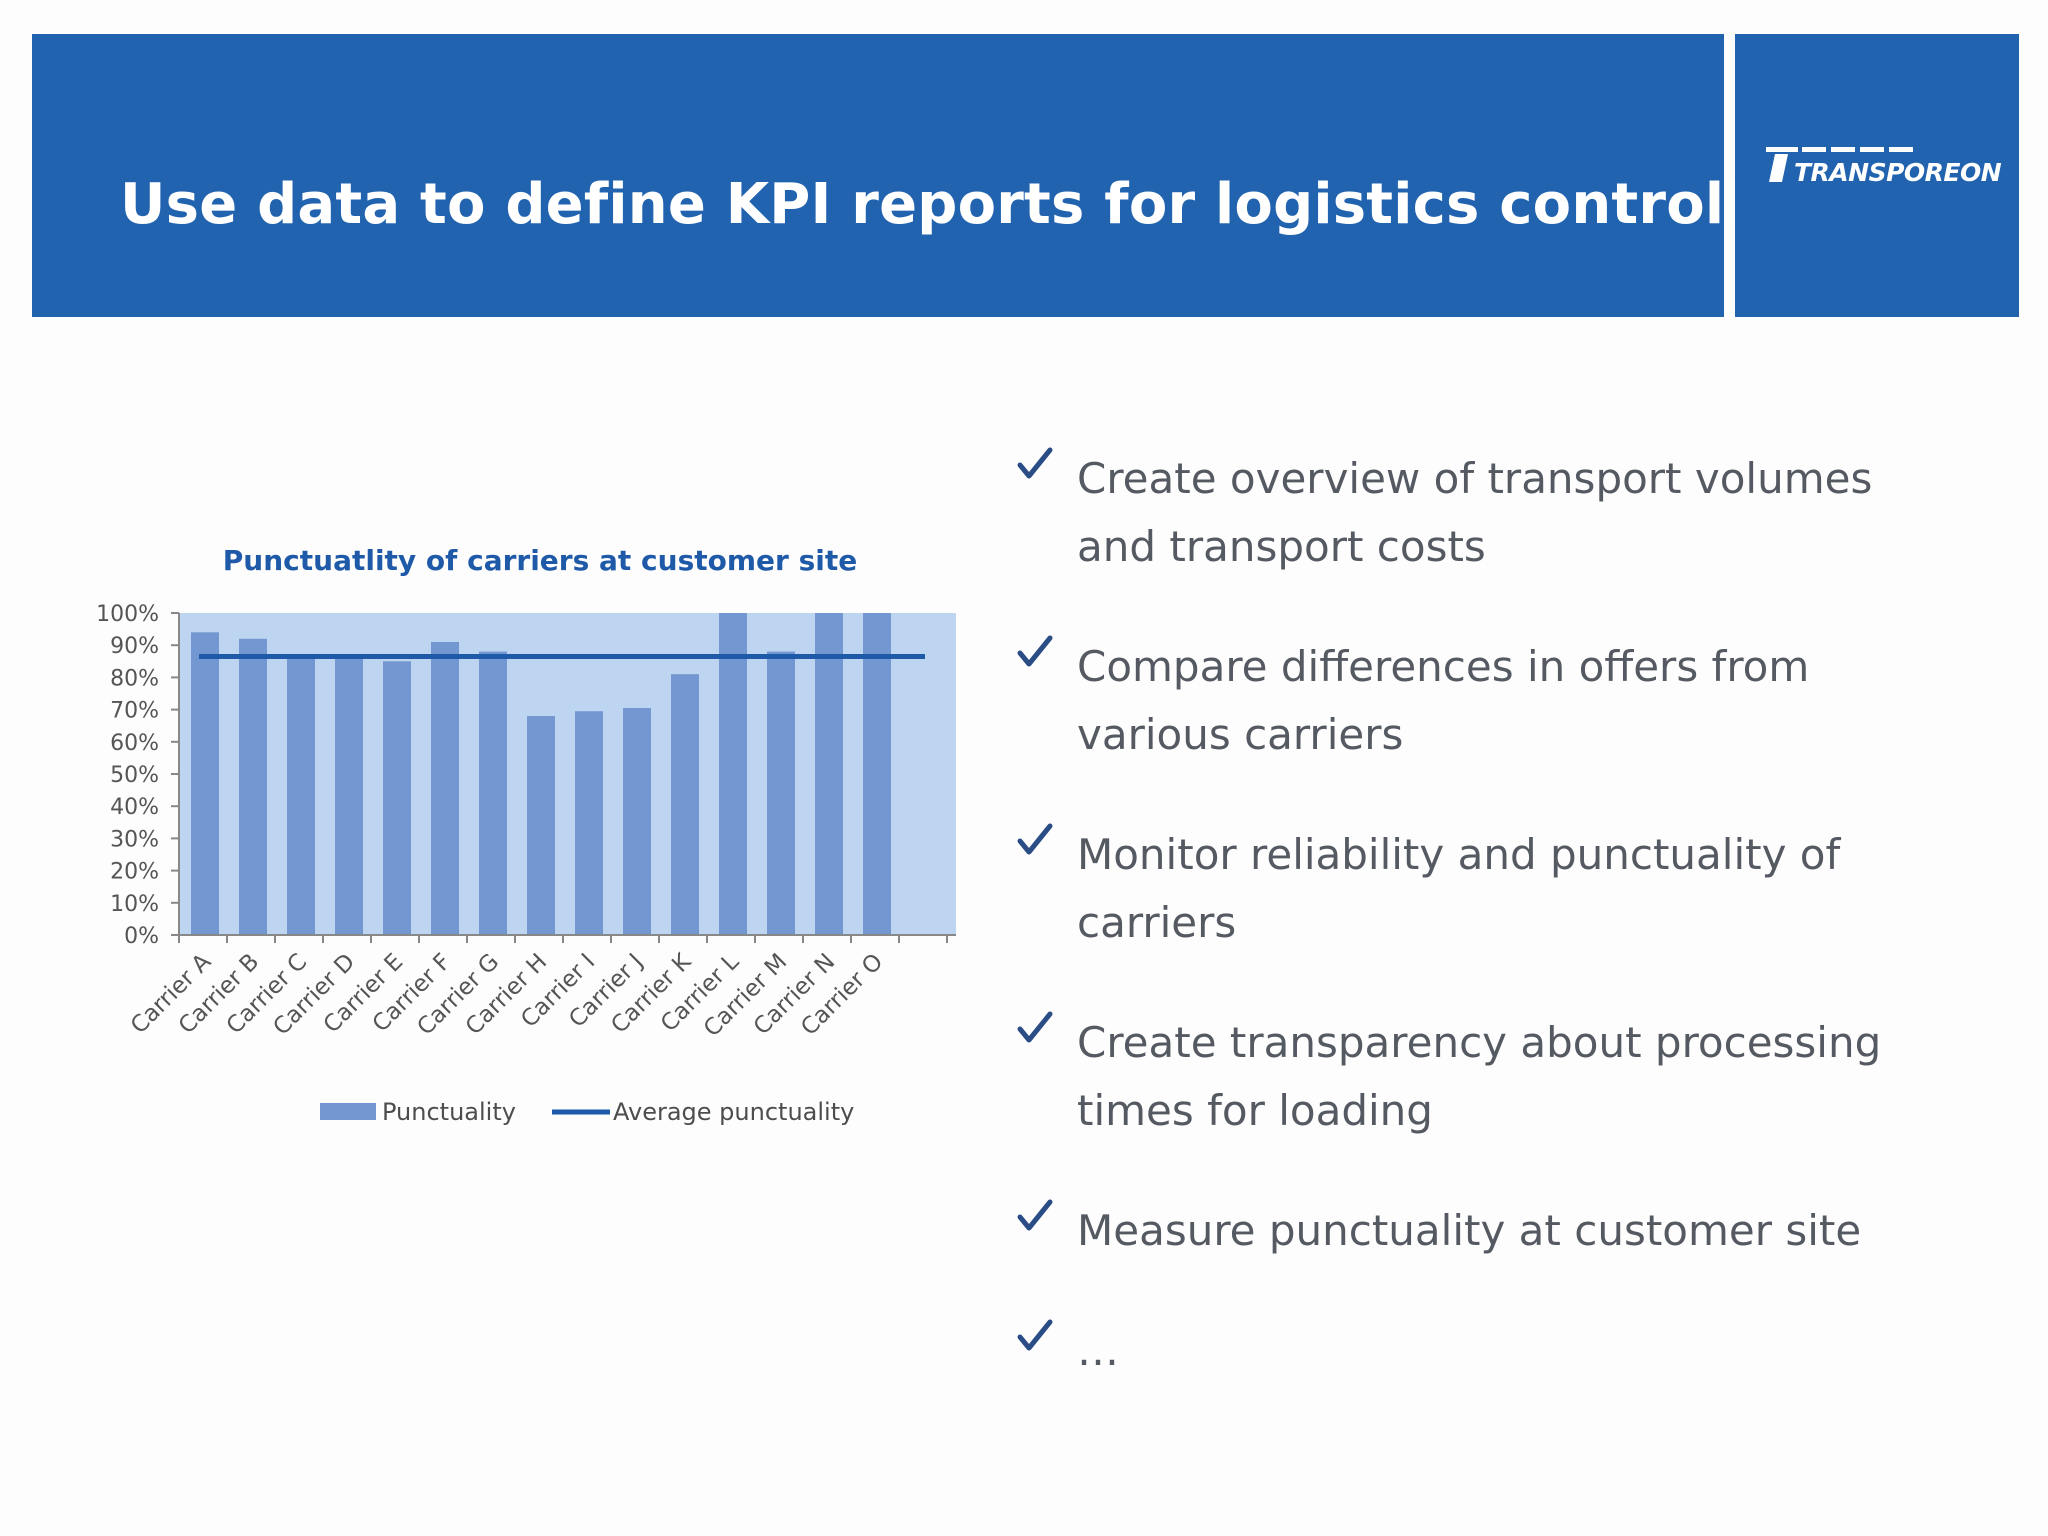 The image size is (2048, 1536). Describe the element at coordinates (1281, 546) in the screenshot. I see `benefit-line: and transport costs` at that location.